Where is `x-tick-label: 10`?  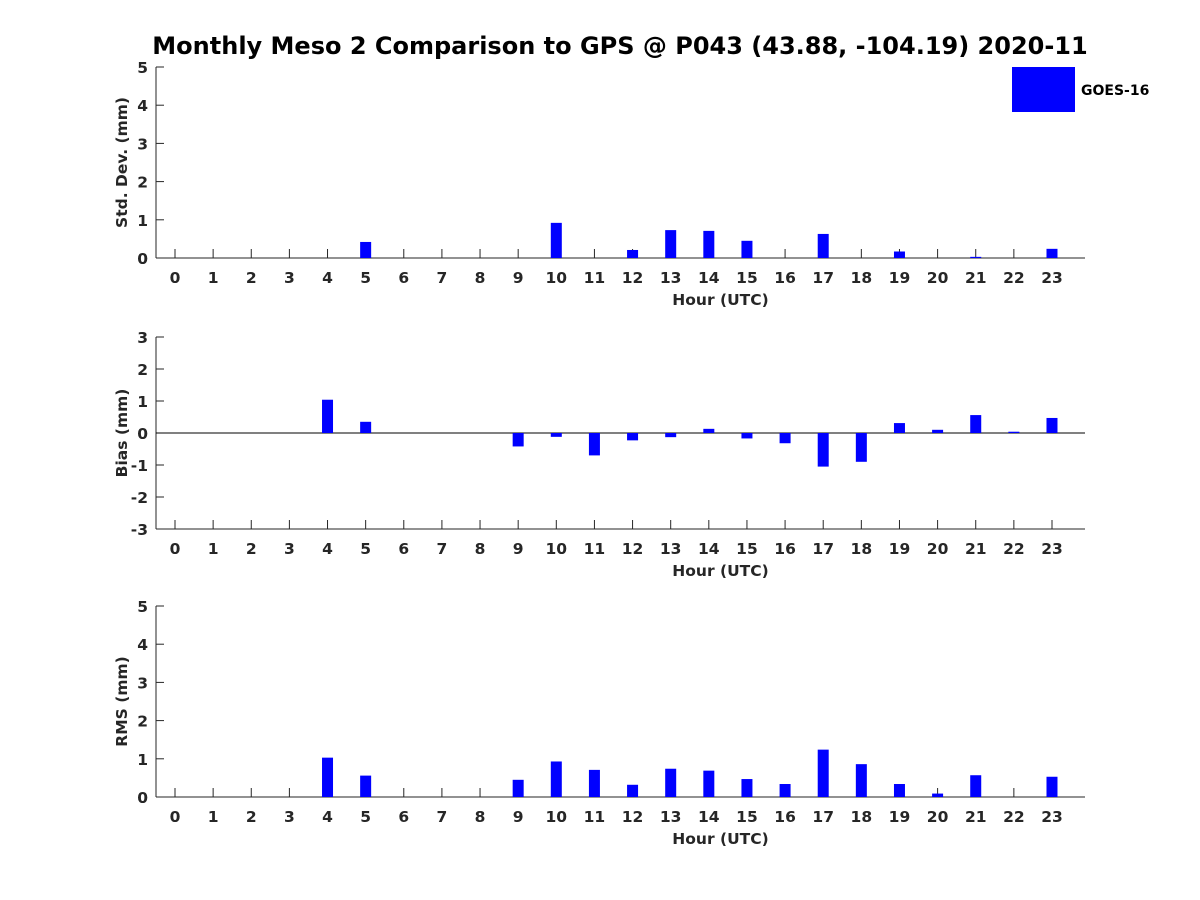
x-tick-label: 10 is located at coordinates (557, 549).